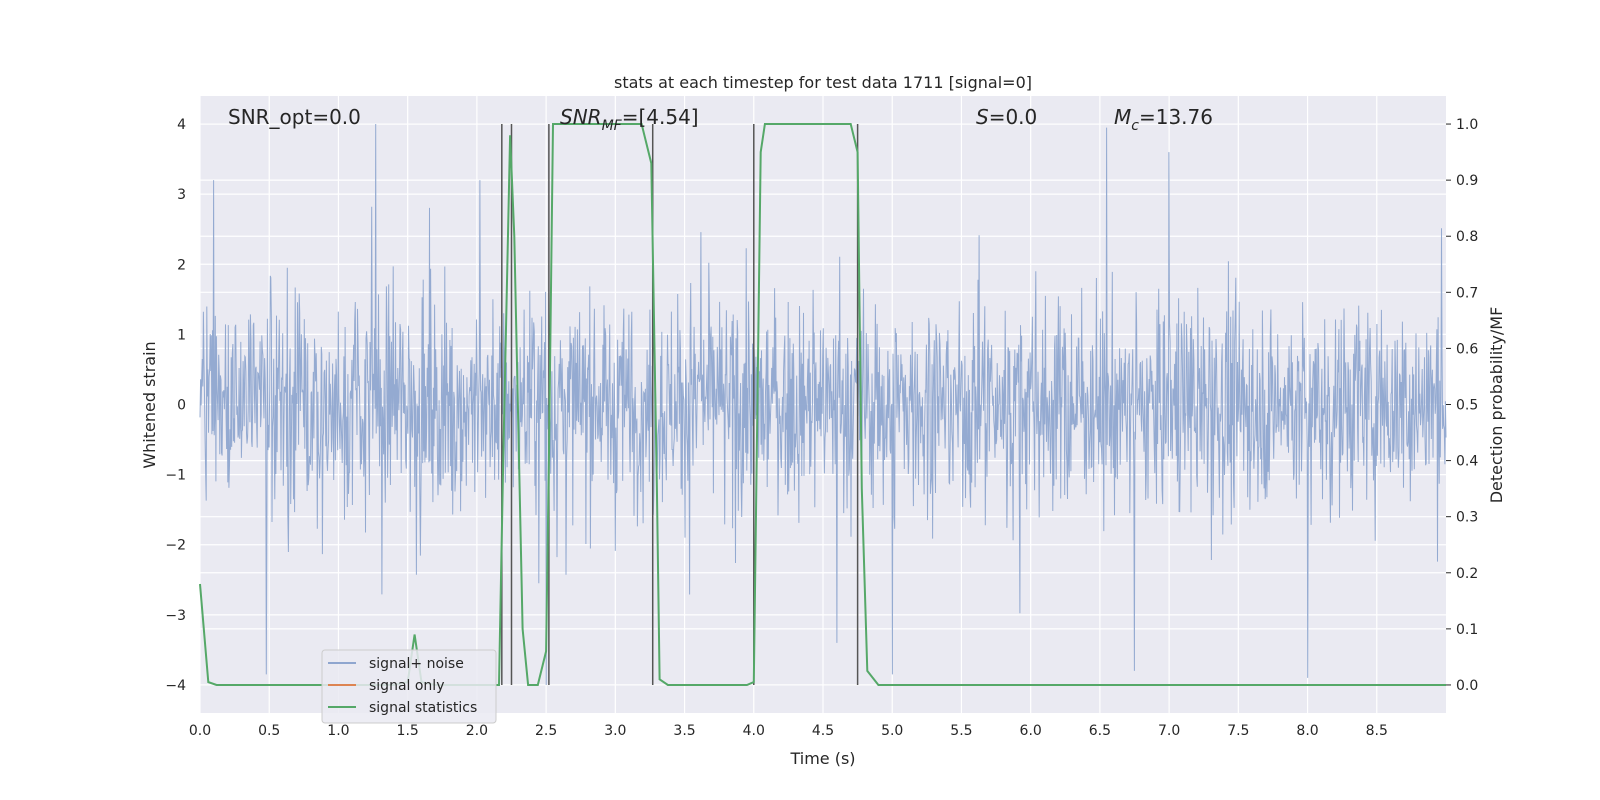 This screenshot has width=1600, height=800. What do you see at coordinates (175, 405) in the screenshot?
I see `y-ticks-left: 4 3 2 1 0 −1 −2 −3 −4` at bounding box center [175, 405].